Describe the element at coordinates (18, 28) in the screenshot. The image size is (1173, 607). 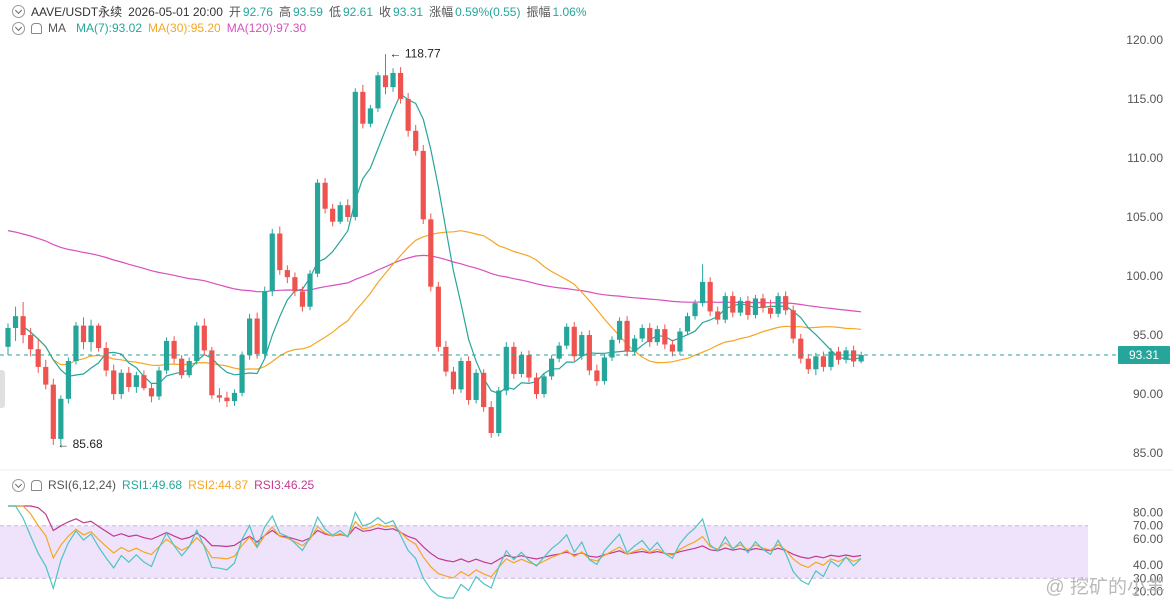
I see `ma-collapse-chevron-icon` at that location.